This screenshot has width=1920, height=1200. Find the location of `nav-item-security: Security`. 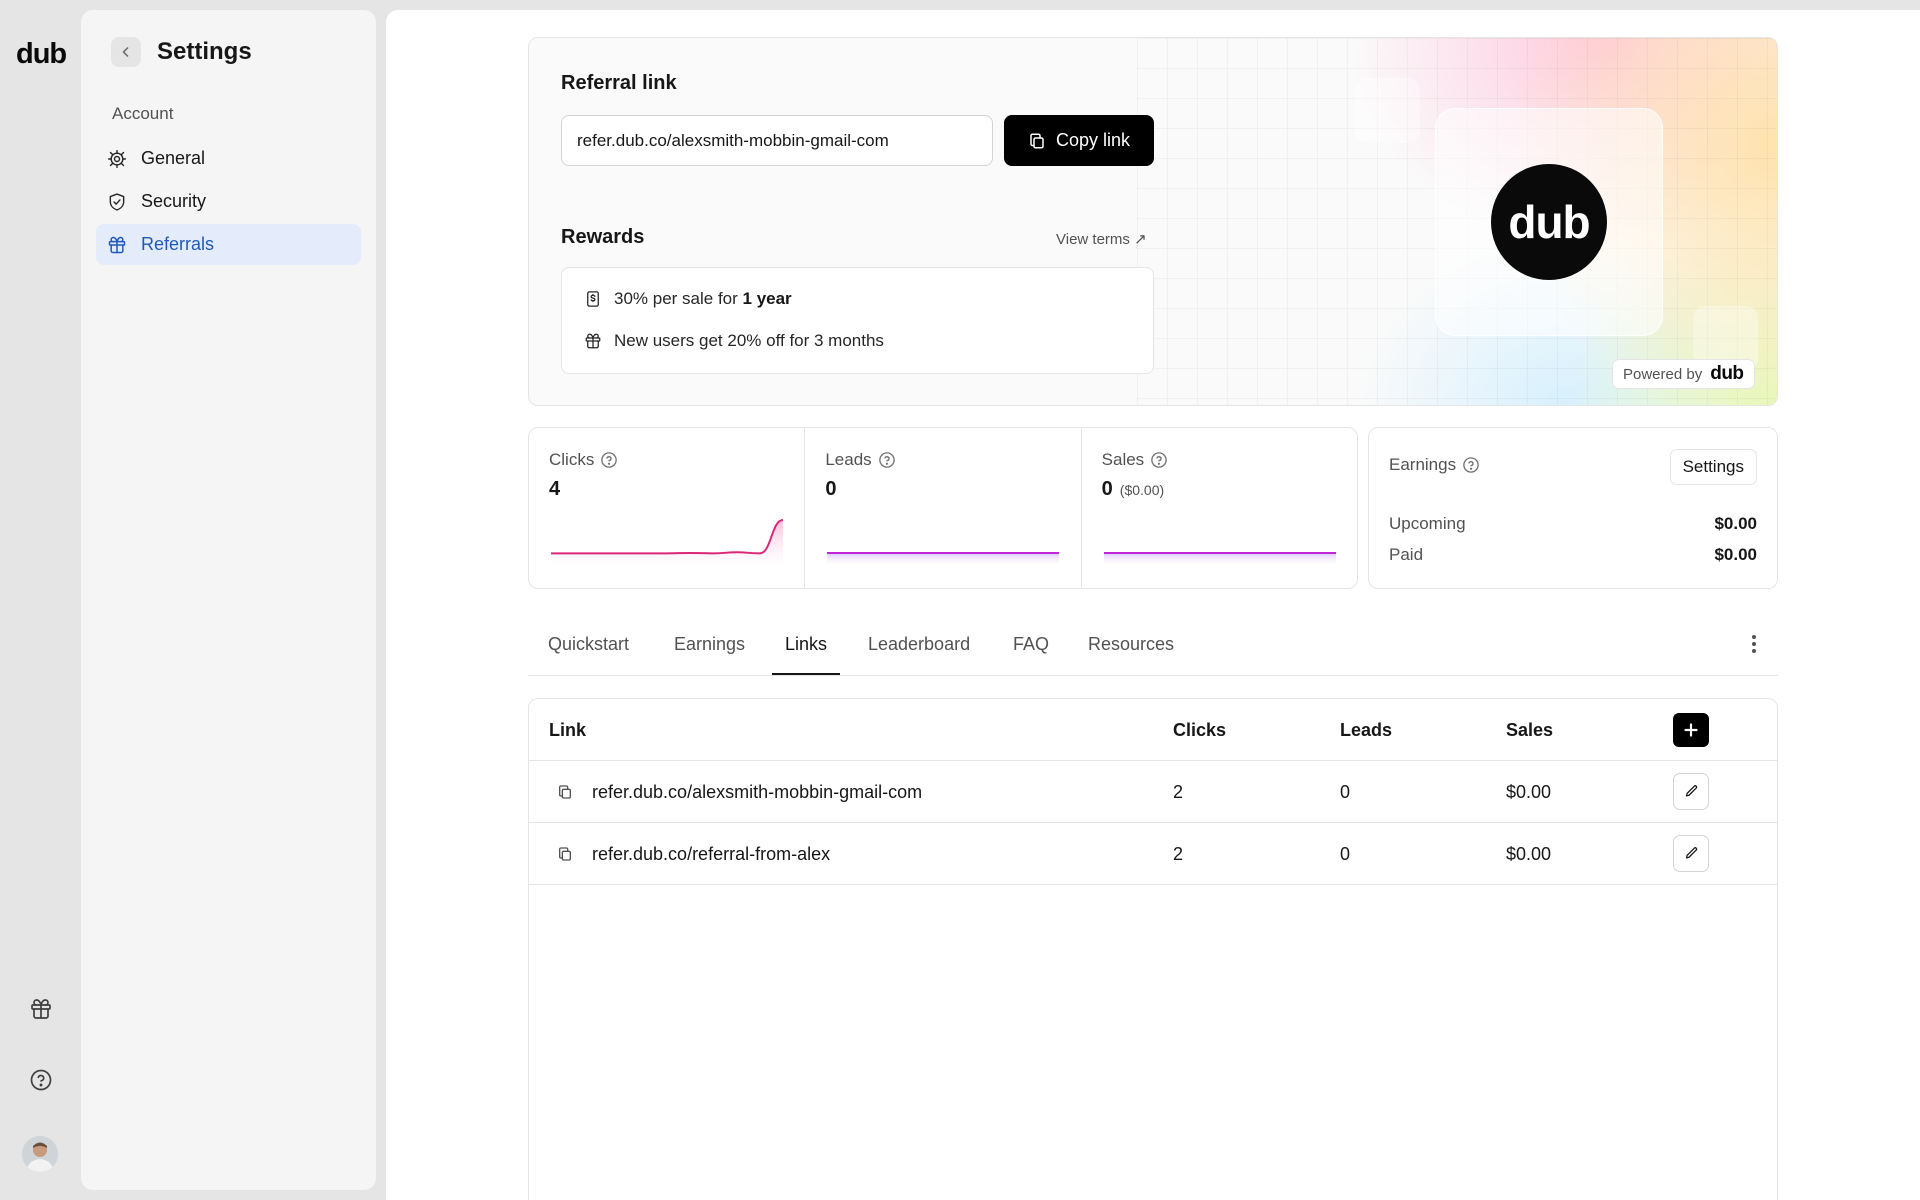

nav-item-security: Security is located at coordinates (228, 201).